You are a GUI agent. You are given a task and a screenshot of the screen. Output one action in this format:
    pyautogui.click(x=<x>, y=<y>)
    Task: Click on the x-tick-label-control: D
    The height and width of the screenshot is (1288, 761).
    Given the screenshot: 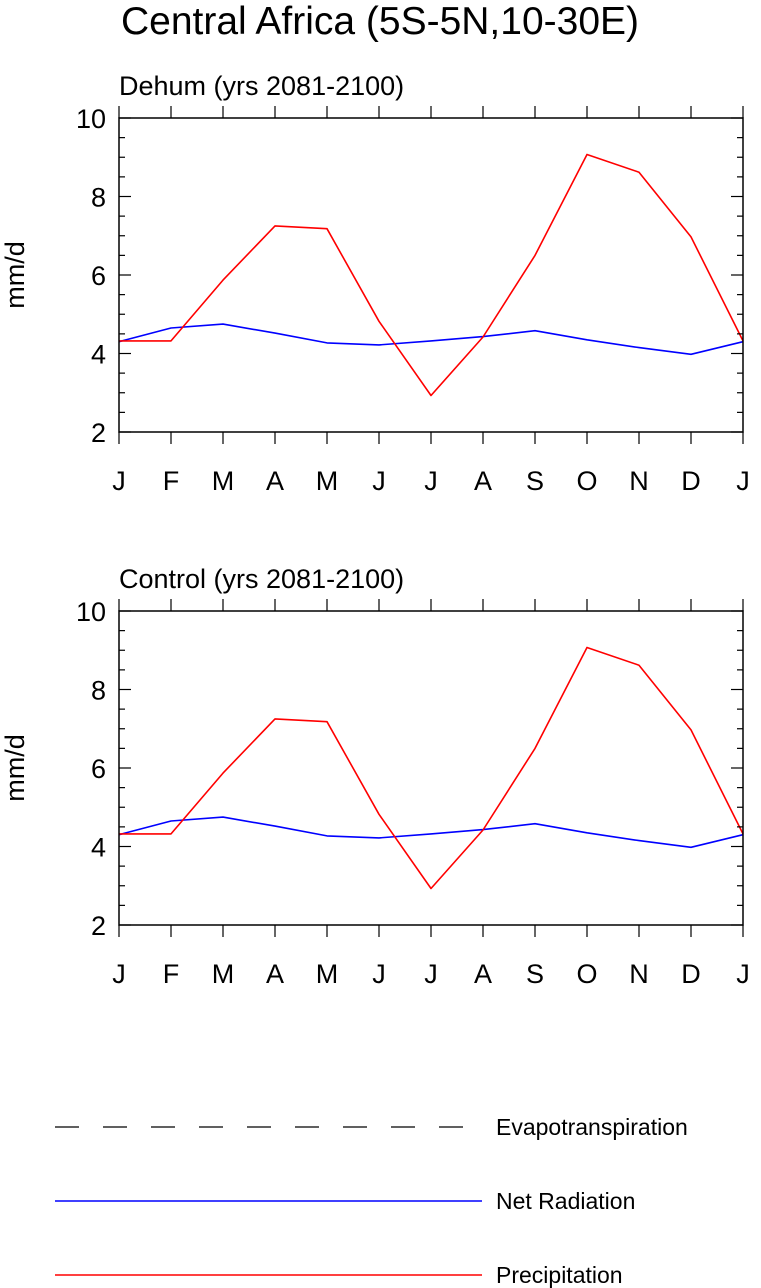 What is the action you would take?
    pyautogui.click(x=691, y=974)
    